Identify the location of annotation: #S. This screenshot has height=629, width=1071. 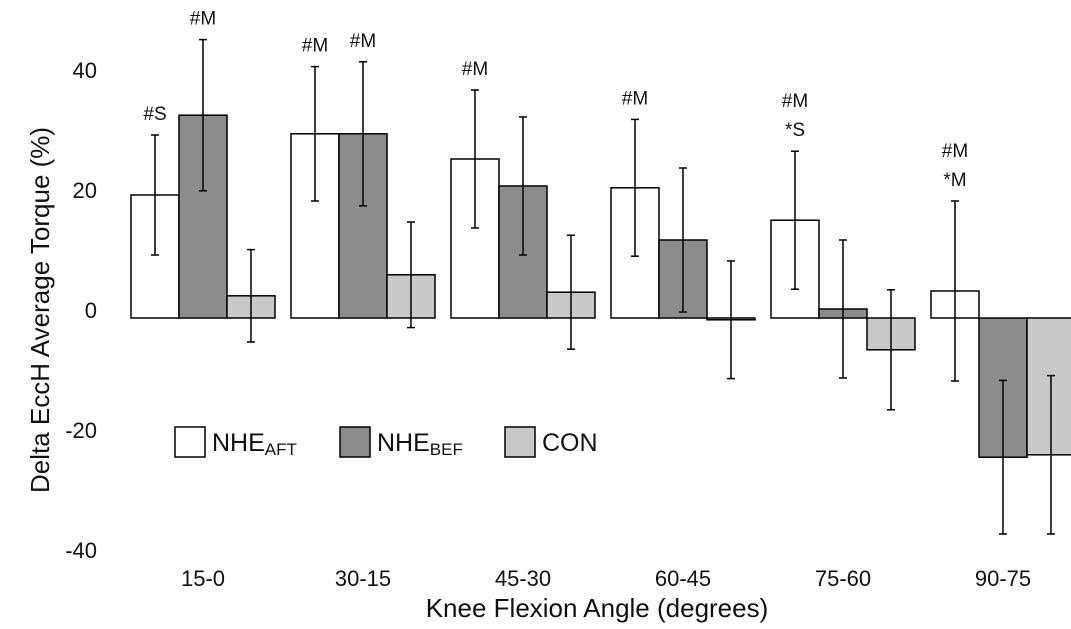
(154, 114).